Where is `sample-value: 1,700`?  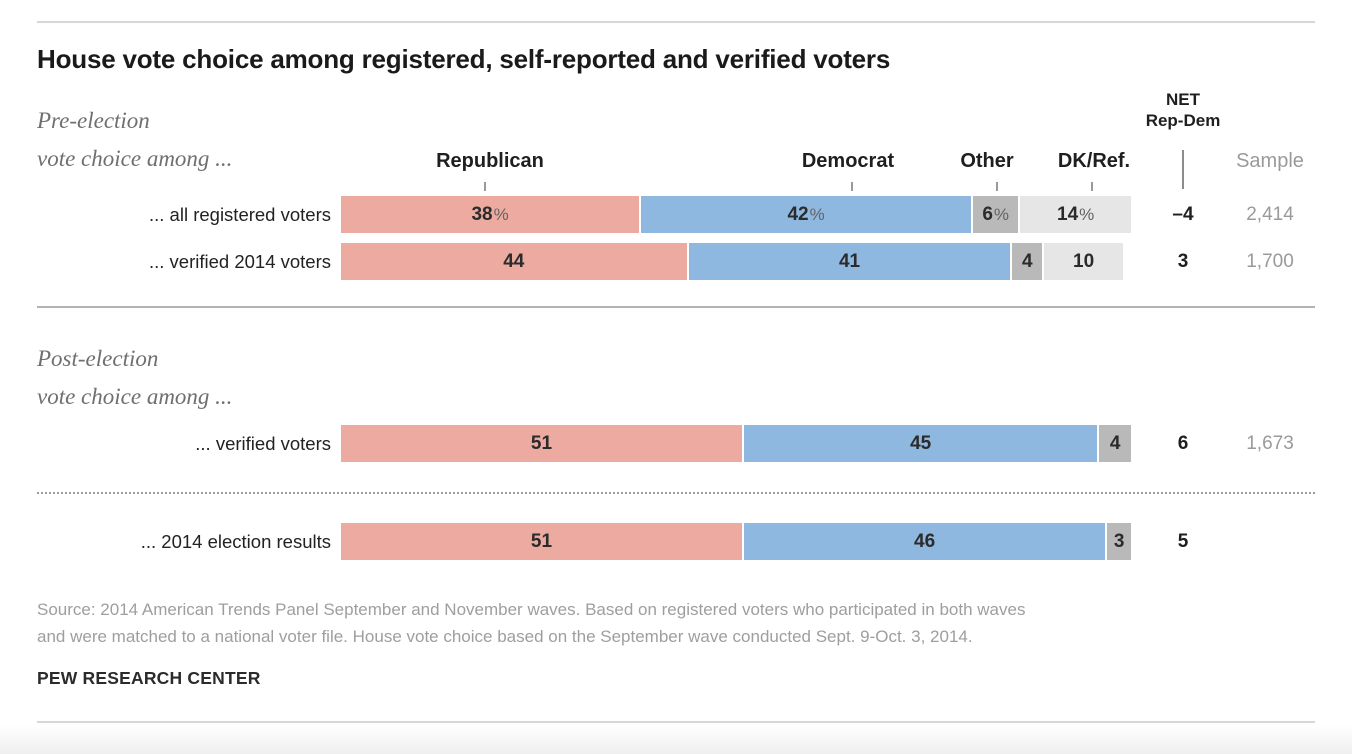 sample-value: 1,700 is located at coordinates (1270, 261).